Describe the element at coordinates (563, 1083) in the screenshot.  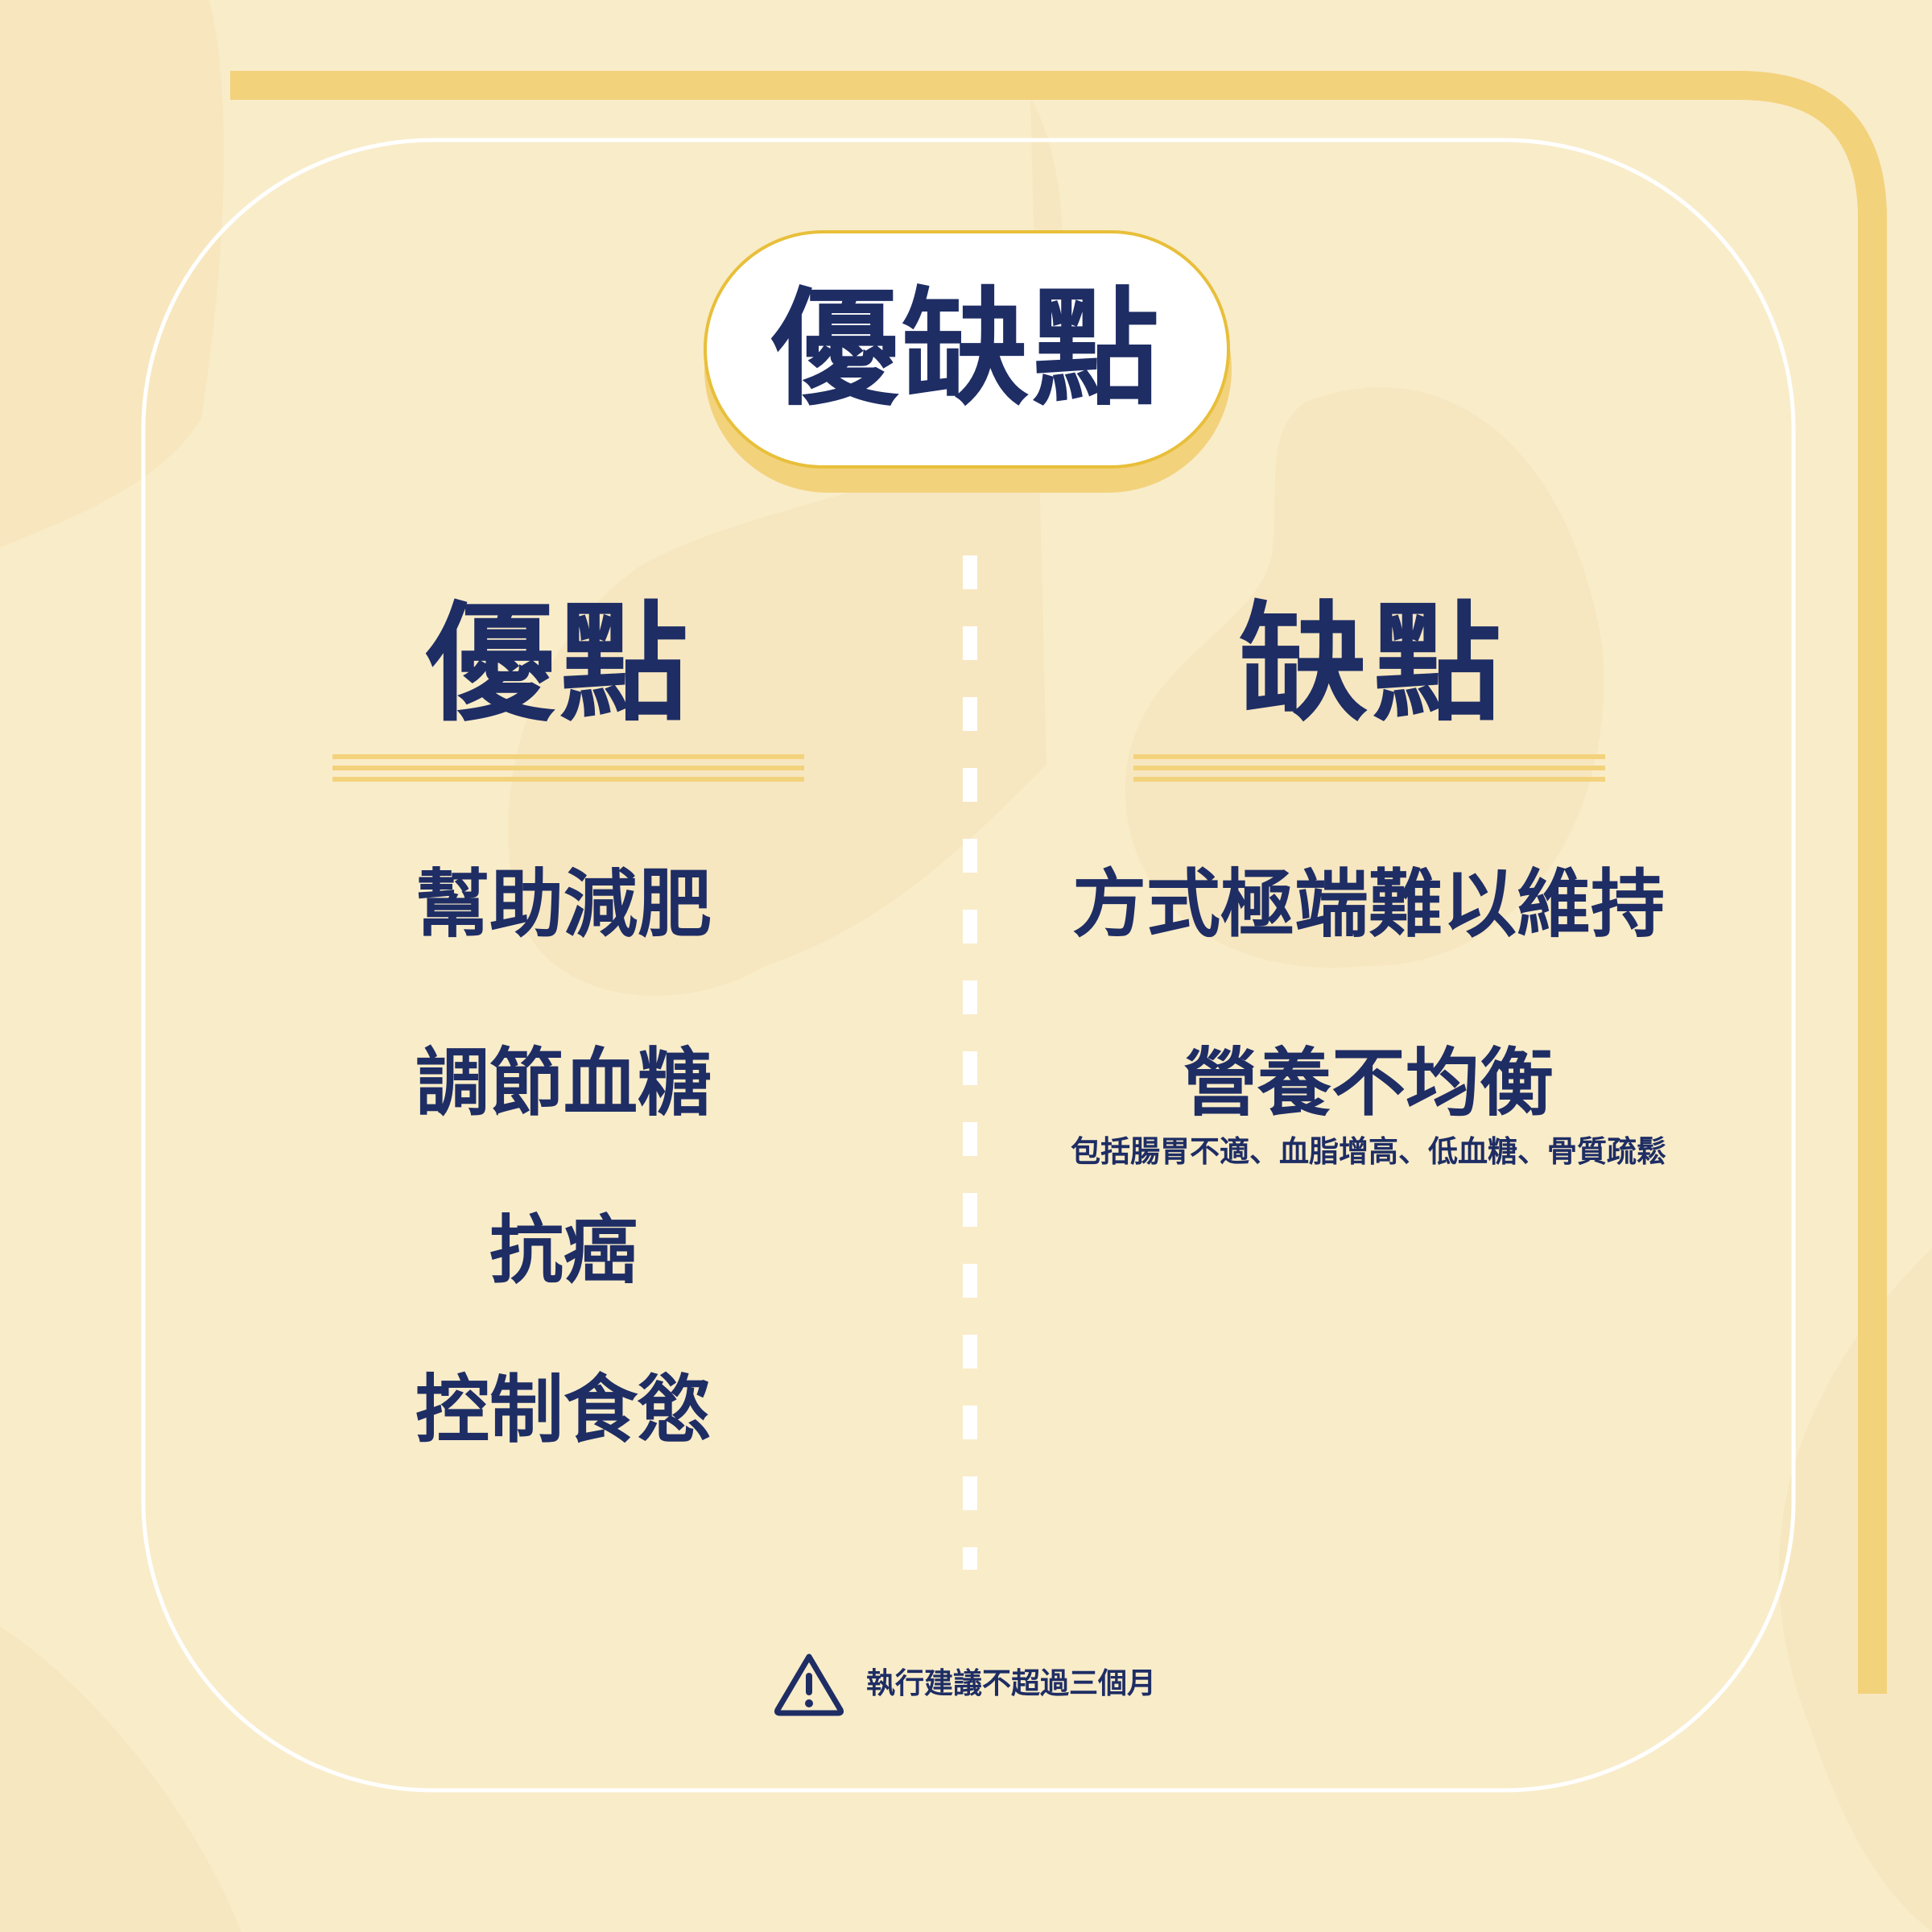
I see `pros-item: 調節血糖` at that location.